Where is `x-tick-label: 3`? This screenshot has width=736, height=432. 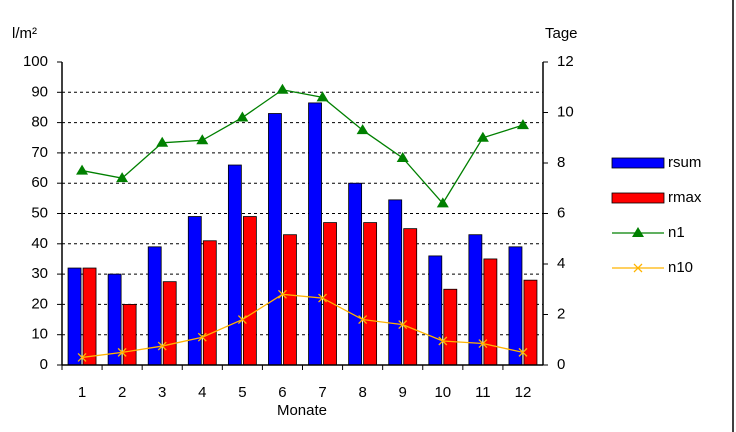 x-tick-label: 3 is located at coordinates (162, 392).